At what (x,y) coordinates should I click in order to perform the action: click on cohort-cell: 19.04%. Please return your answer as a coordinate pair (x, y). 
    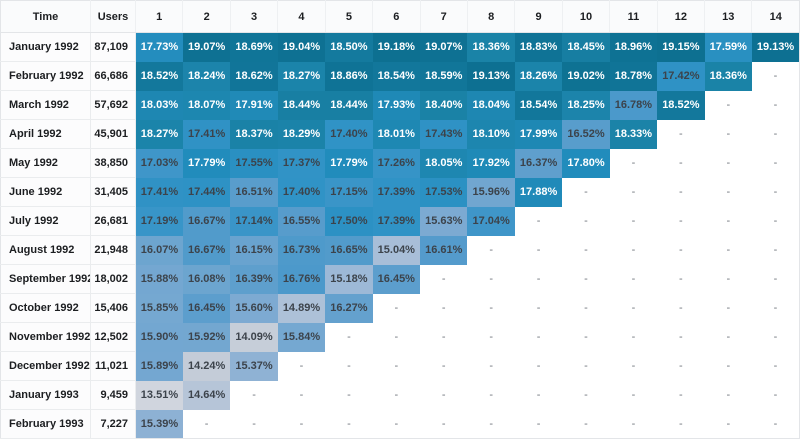
    Looking at the image, I should click on (301, 47).